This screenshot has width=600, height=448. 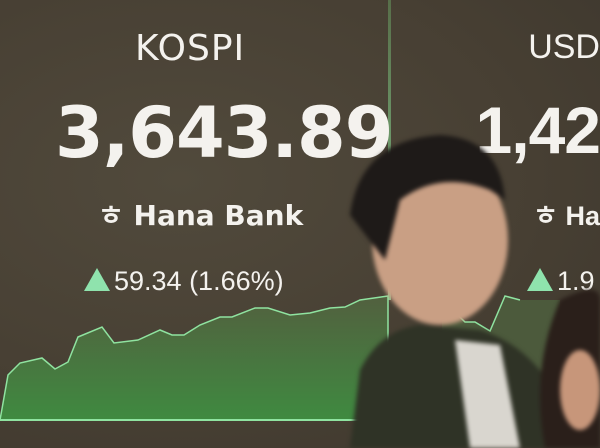 I want to click on kospi-value: 3,643.89, so click(x=224, y=133).